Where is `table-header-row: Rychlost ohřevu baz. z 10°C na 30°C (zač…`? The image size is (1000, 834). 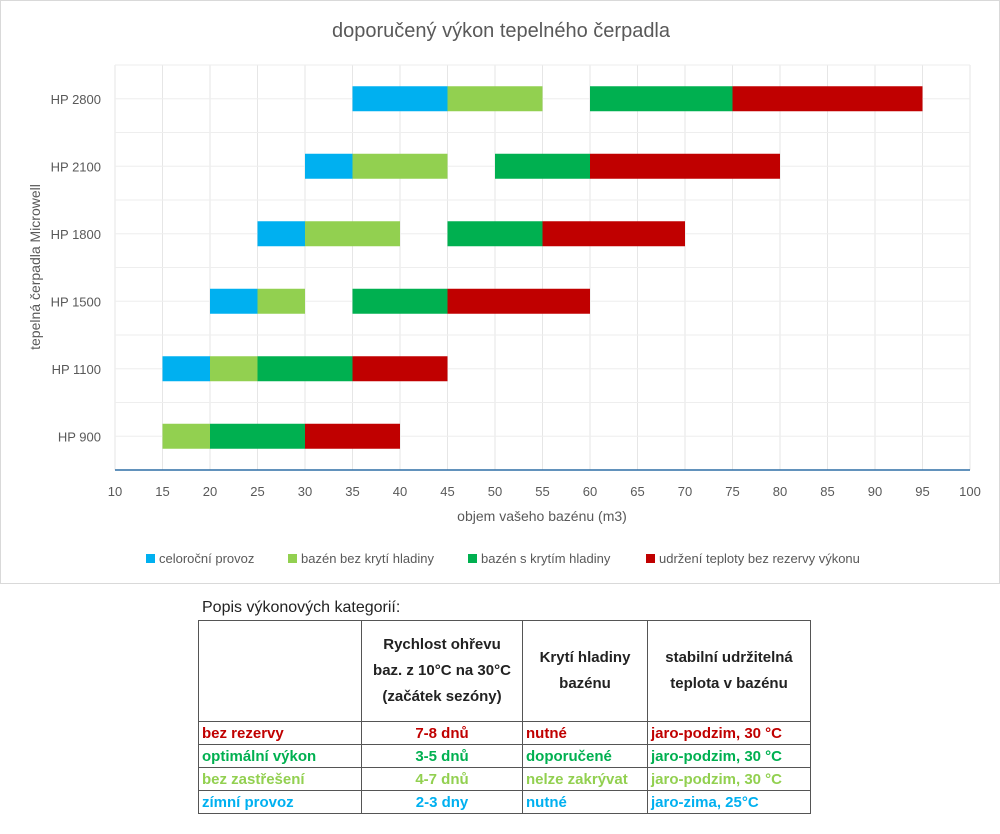 table-header-row: Rychlost ohřevu baz. z 10°C na 30°C (zač… is located at coordinates (504, 671).